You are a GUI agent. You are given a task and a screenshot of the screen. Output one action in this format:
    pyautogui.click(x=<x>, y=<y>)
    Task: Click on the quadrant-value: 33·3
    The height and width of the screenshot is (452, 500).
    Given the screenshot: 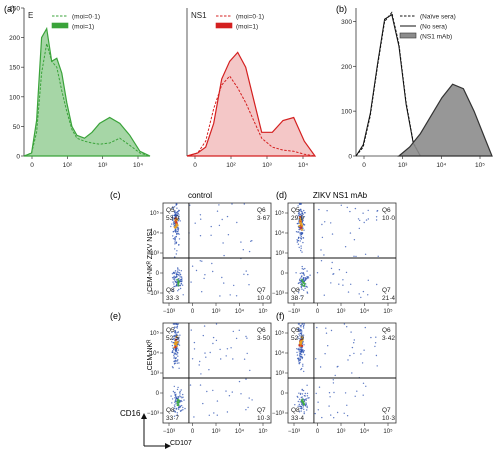 What is the action you would take?
    pyautogui.click(x=172, y=298)
    